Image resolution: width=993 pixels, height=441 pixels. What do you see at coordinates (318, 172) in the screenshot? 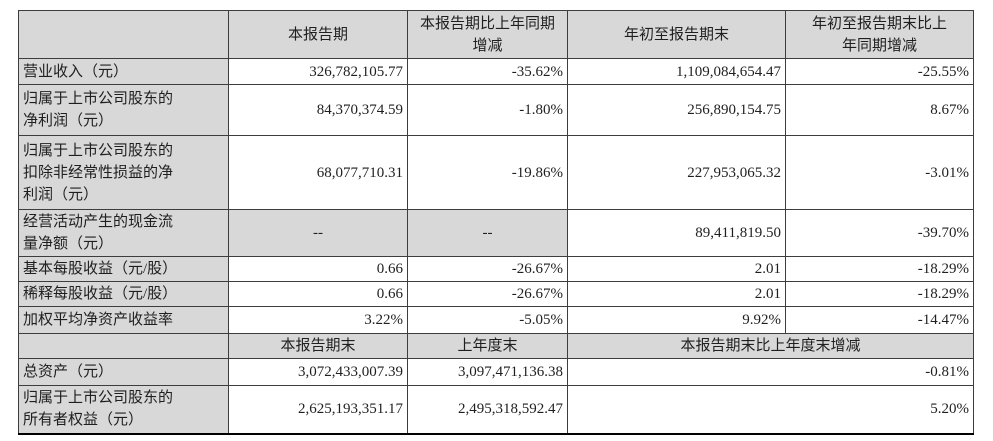
I see `cell-current-period: 68,077,710.31` at bounding box center [318, 172].